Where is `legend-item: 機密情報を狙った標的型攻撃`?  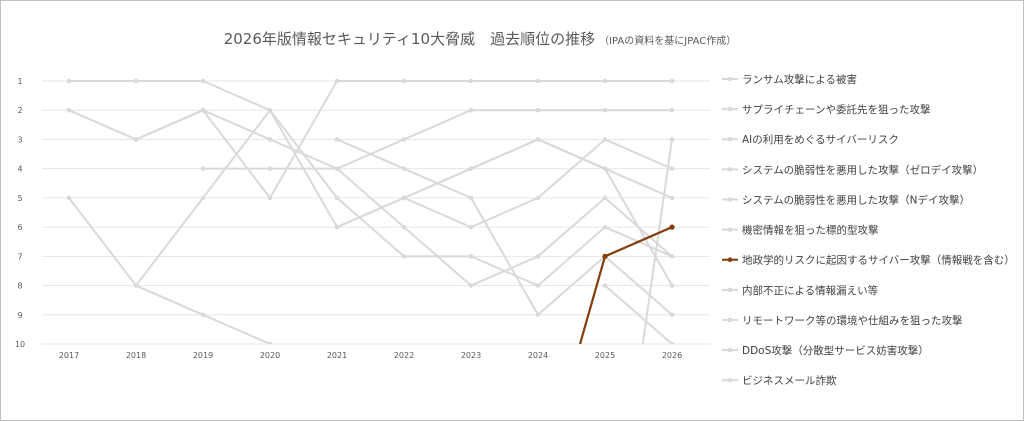
legend-item: 機密情報を狙った標的型攻撃 is located at coordinates (800, 230).